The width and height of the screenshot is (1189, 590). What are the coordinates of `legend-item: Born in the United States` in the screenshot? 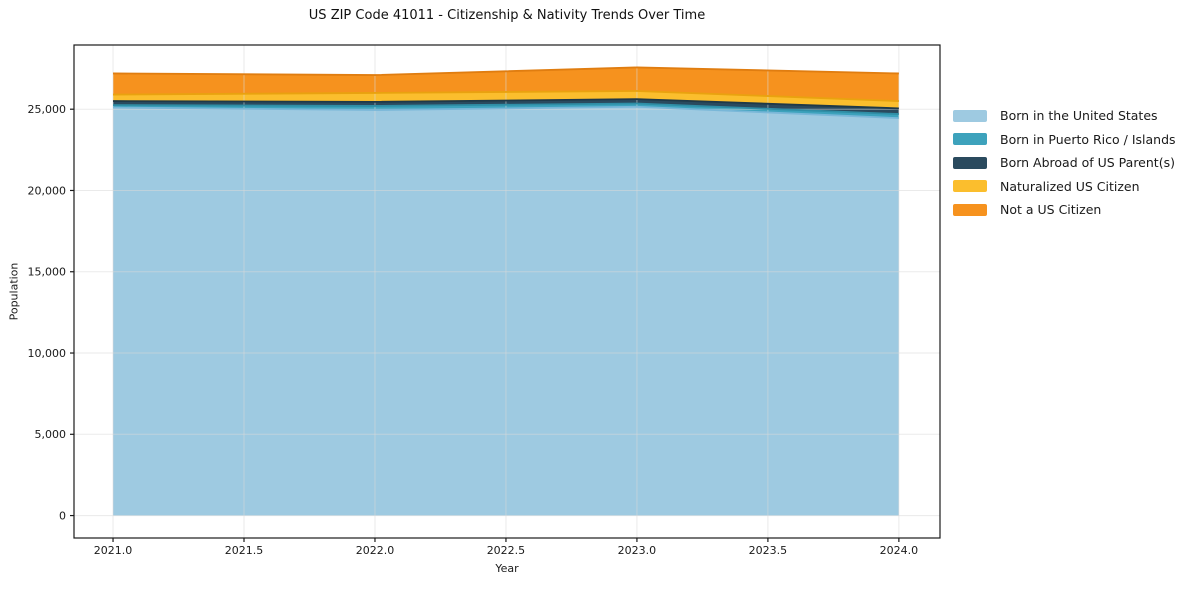 It's located at (1064, 116).